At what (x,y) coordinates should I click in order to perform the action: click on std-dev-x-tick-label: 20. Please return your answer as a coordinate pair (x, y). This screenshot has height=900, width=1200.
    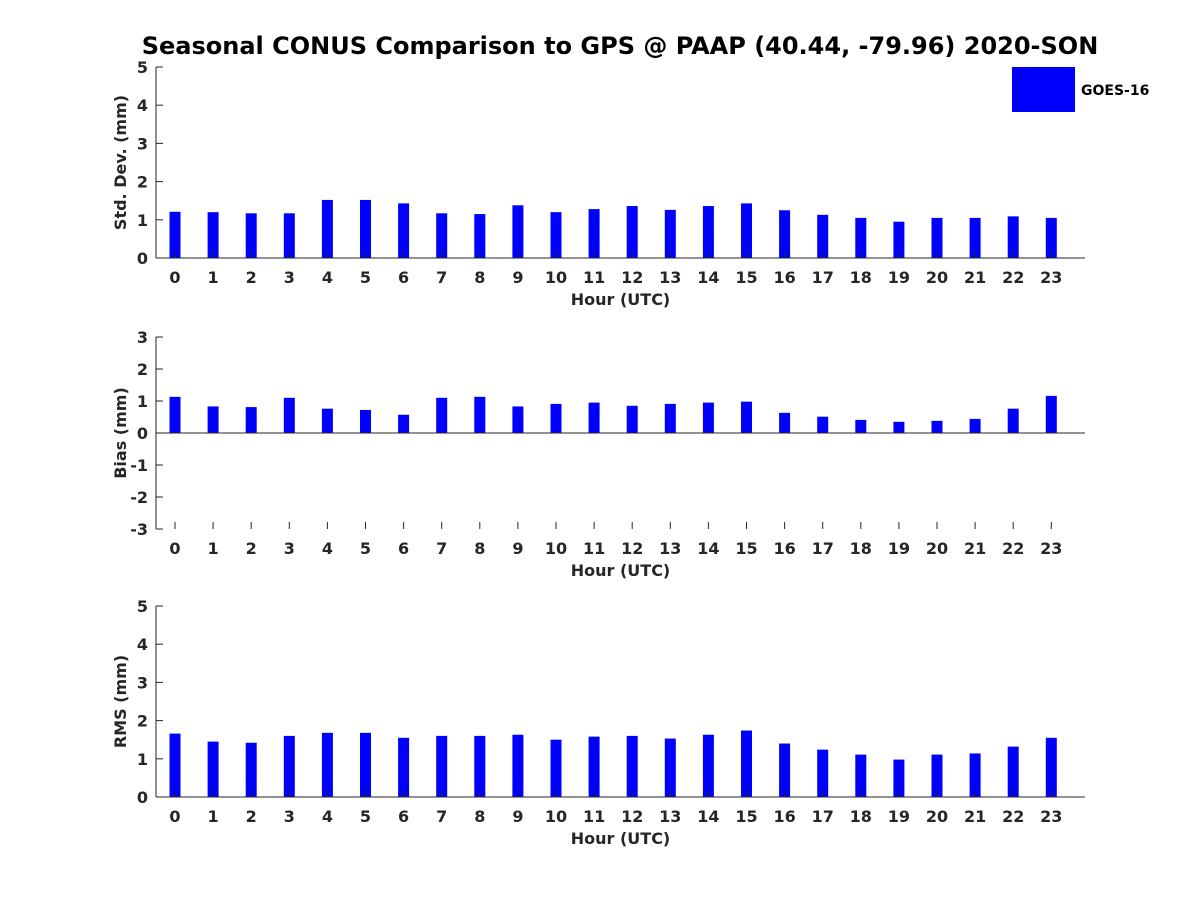
    Looking at the image, I should click on (937, 277).